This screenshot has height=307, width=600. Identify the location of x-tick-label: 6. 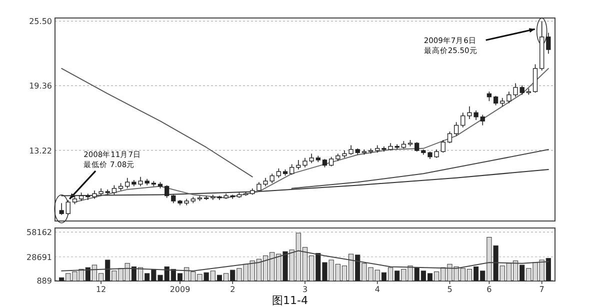
(489, 289).